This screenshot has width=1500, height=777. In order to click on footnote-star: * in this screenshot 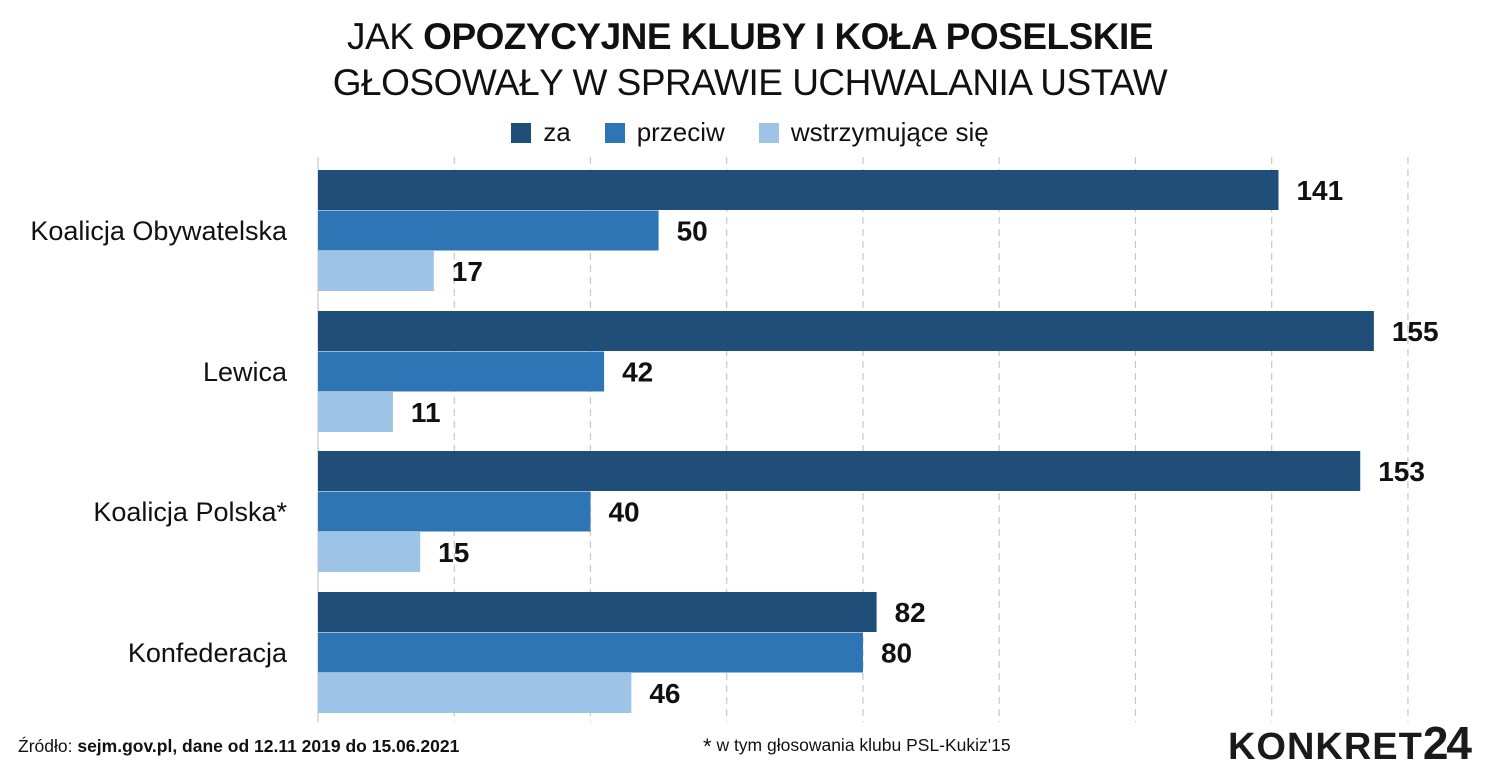, I will do `click(707, 746)`.